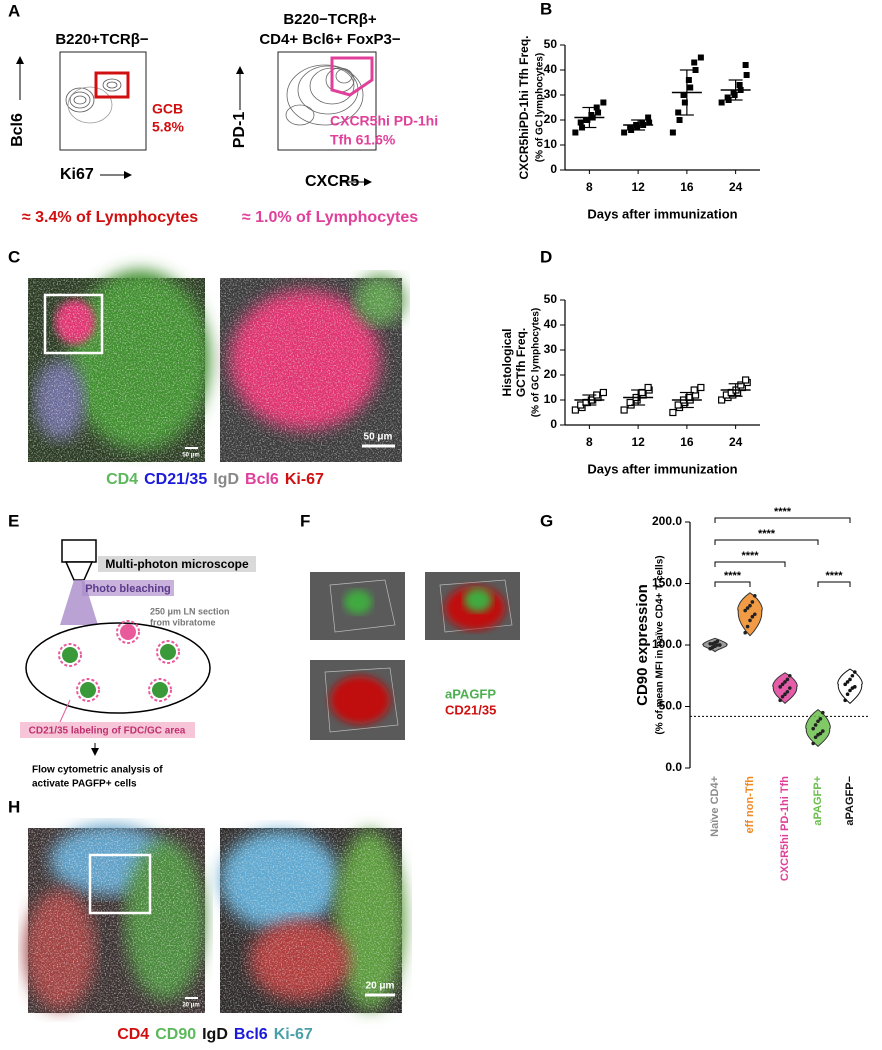  I want to click on micrograph, so click(312, 920).